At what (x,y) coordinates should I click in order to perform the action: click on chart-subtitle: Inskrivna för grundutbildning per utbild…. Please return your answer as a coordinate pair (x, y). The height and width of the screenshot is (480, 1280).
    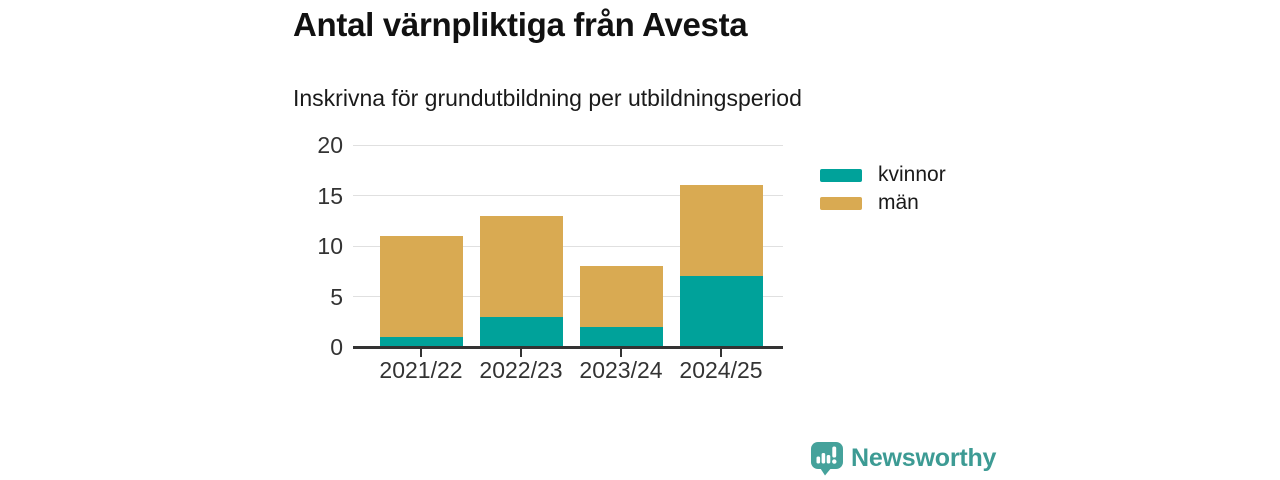
    Looking at the image, I should click on (547, 98).